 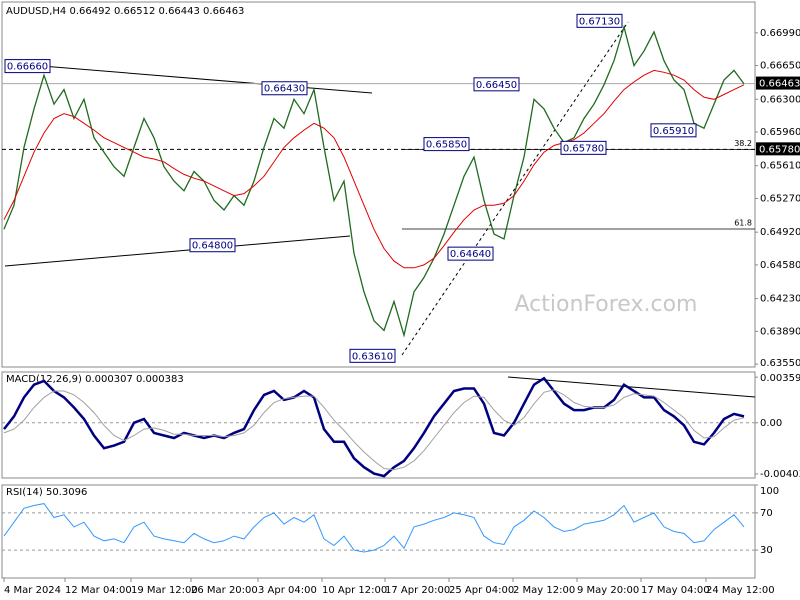 I want to click on x-tick-label: 9 May 20:00, so click(x=608, y=590).